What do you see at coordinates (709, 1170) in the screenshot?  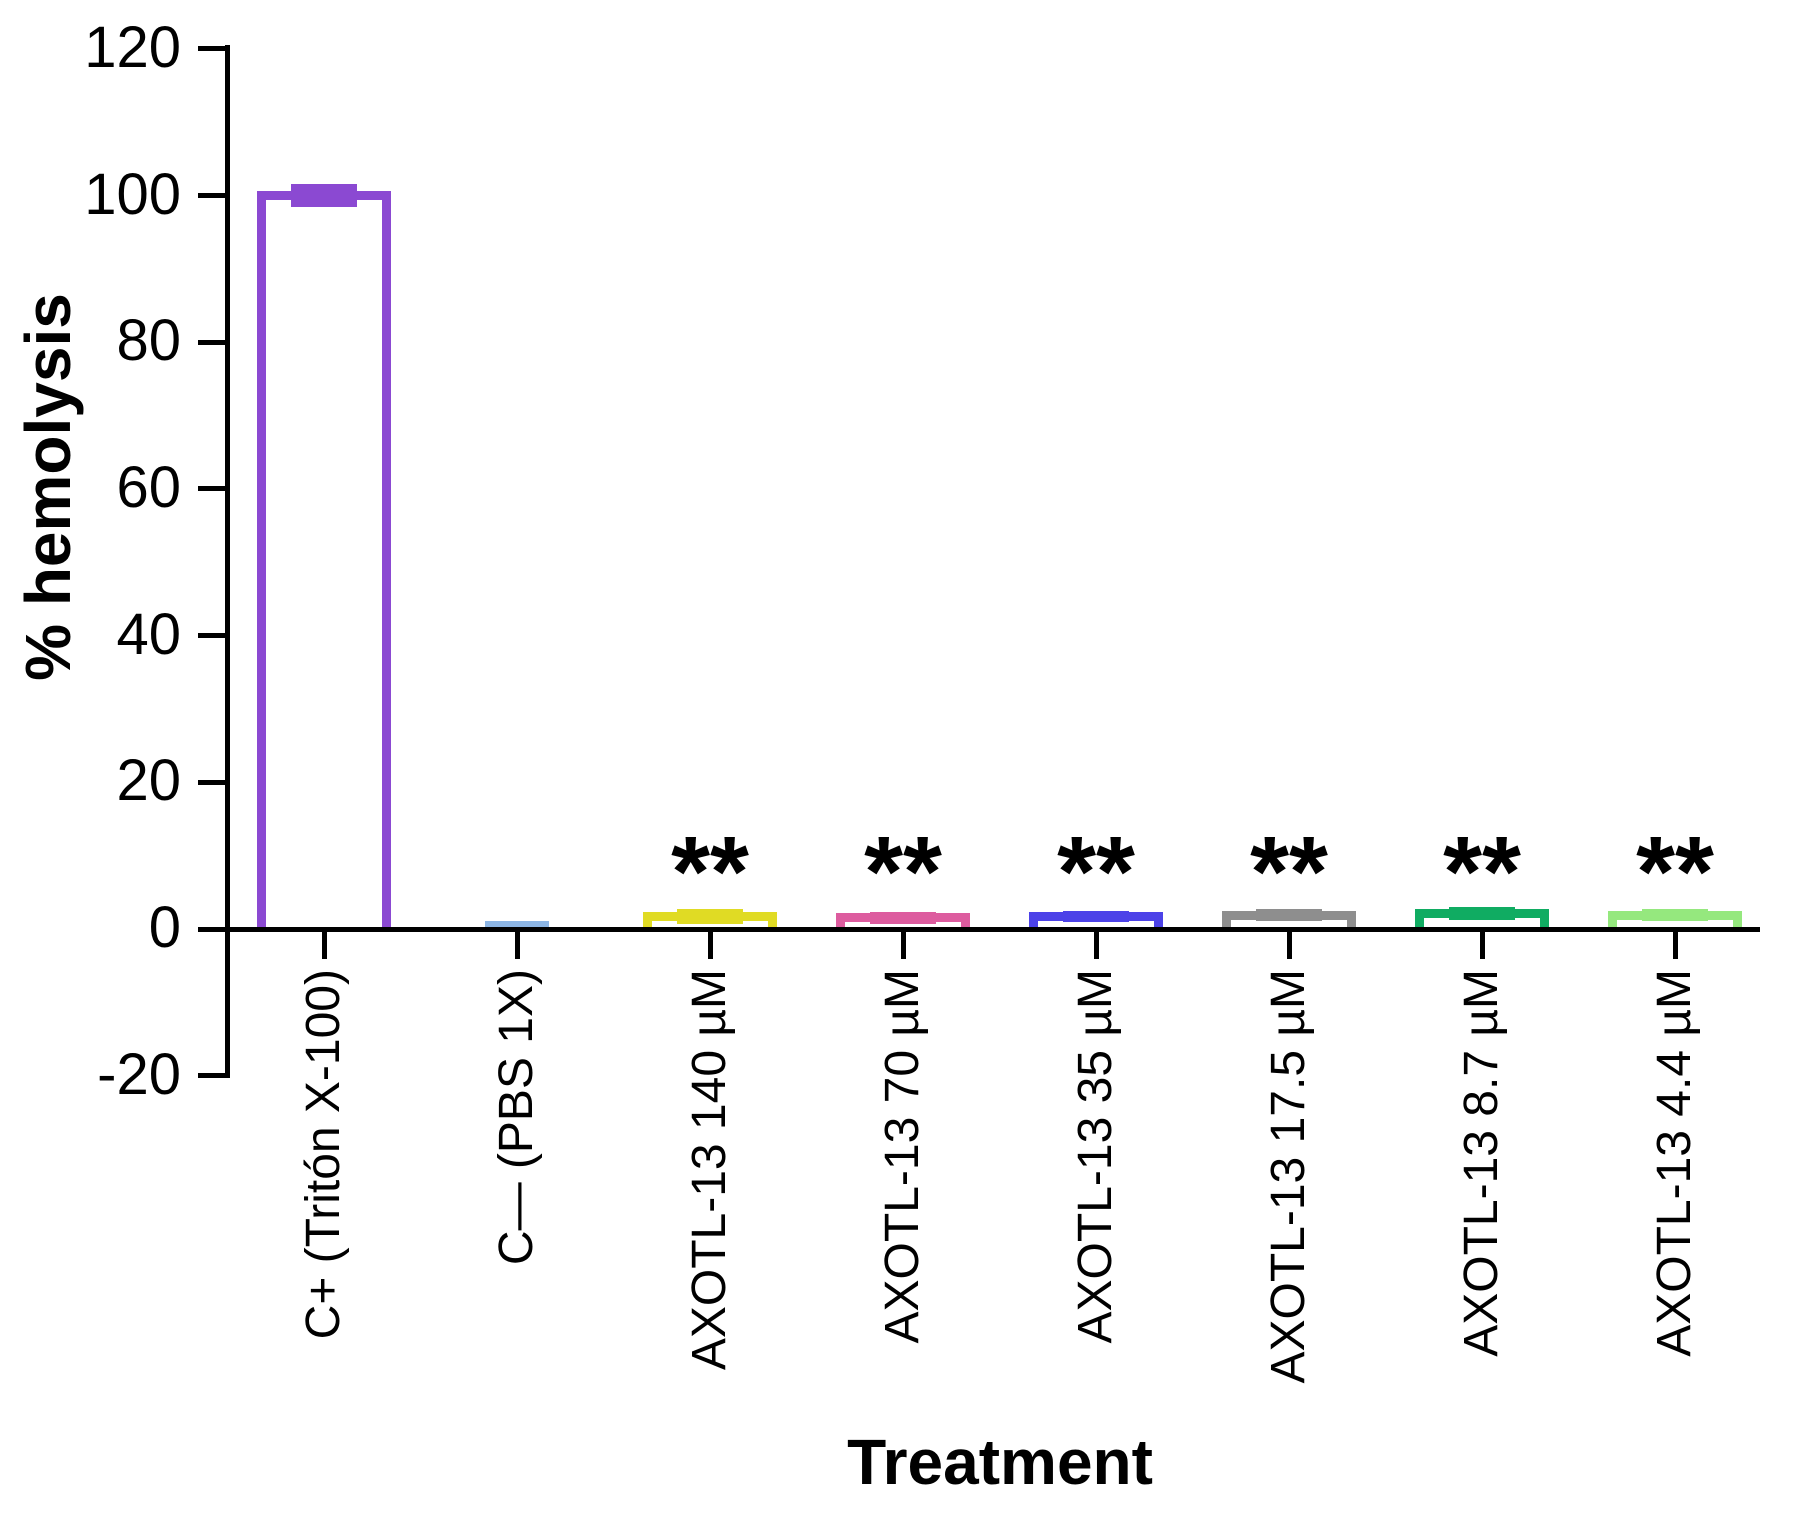 I see `x-tick-label-text-2: AXOTL-13 140 µM` at bounding box center [709, 1170].